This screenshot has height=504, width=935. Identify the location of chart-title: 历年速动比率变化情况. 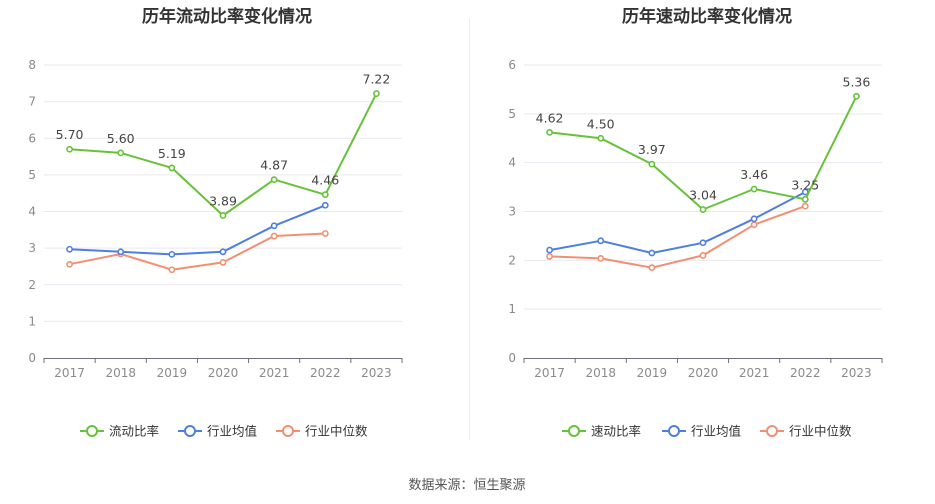
(707, 16).